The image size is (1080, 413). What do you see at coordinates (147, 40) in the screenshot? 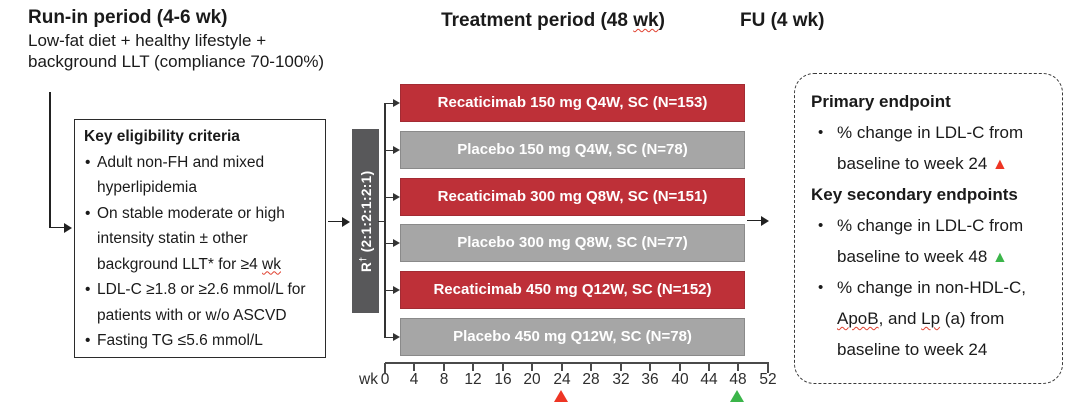
I see `run-in-subtitle-line1: Low-fat diet + healthy lifestyle +` at bounding box center [147, 40].